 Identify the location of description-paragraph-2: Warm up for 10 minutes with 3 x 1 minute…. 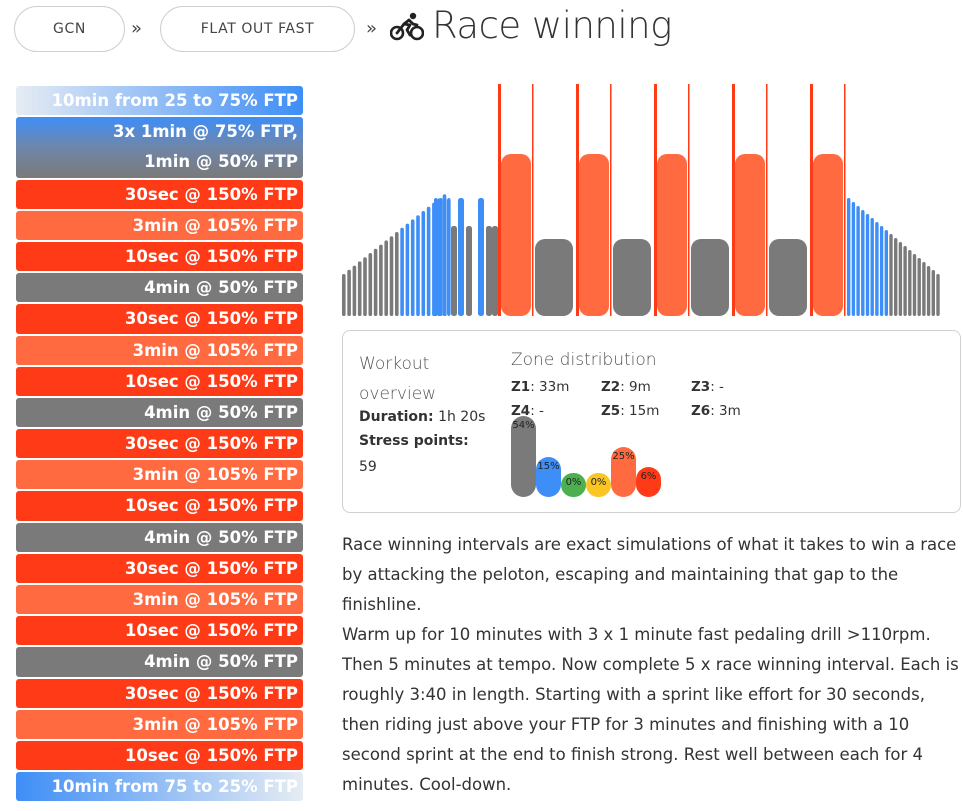
(650, 709).